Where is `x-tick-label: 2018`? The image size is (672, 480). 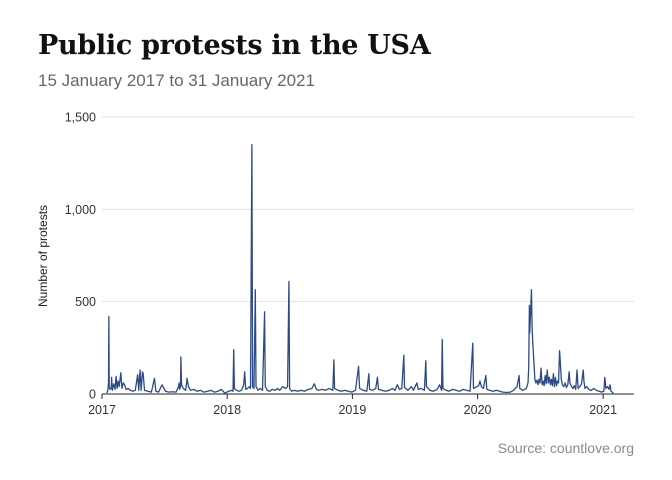
x-tick-label: 2018 is located at coordinates (227, 410).